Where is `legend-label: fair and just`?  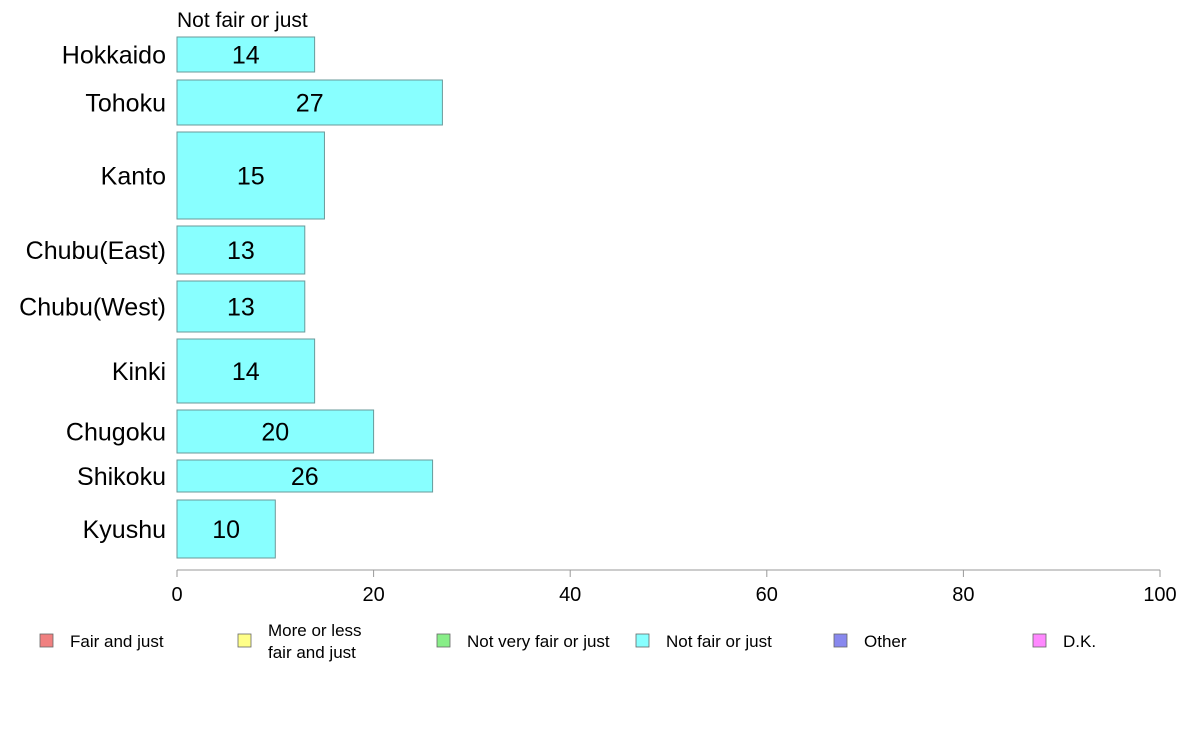 legend-label: fair and just is located at coordinates (312, 652).